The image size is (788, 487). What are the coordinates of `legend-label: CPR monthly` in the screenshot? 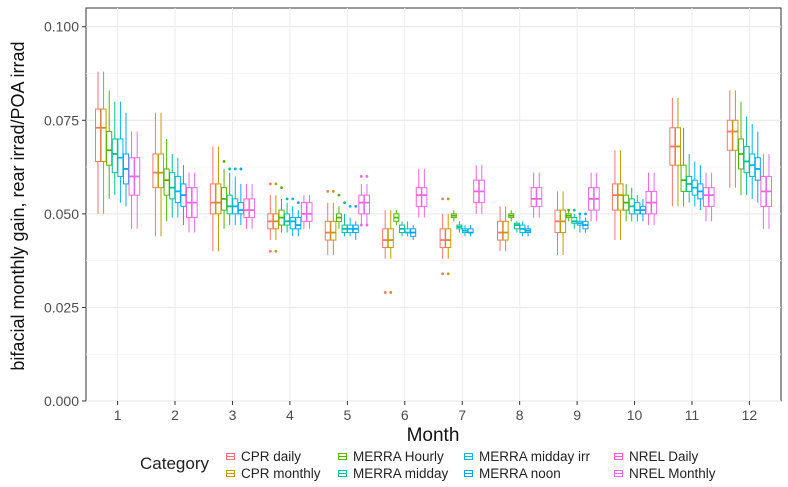 It's located at (281, 473).